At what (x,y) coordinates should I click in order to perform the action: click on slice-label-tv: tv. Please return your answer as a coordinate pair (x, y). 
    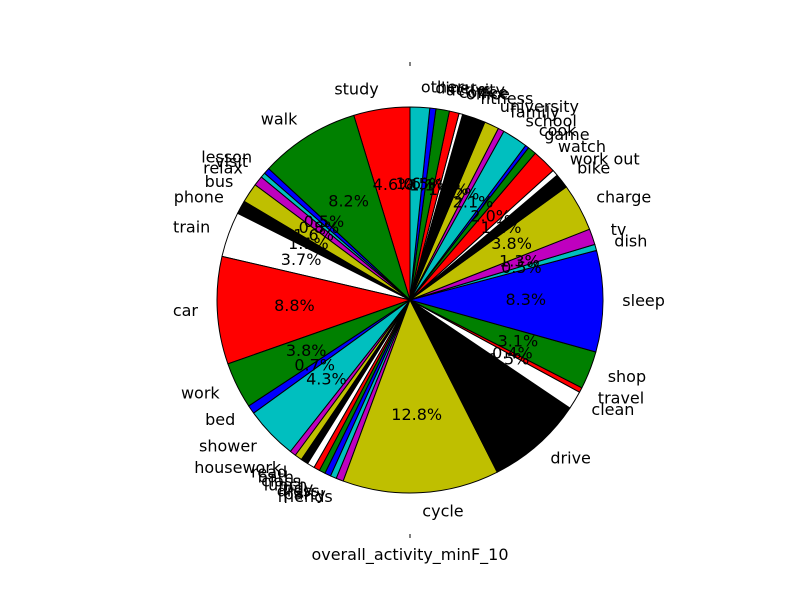
    Looking at the image, I should click on (619, 229).